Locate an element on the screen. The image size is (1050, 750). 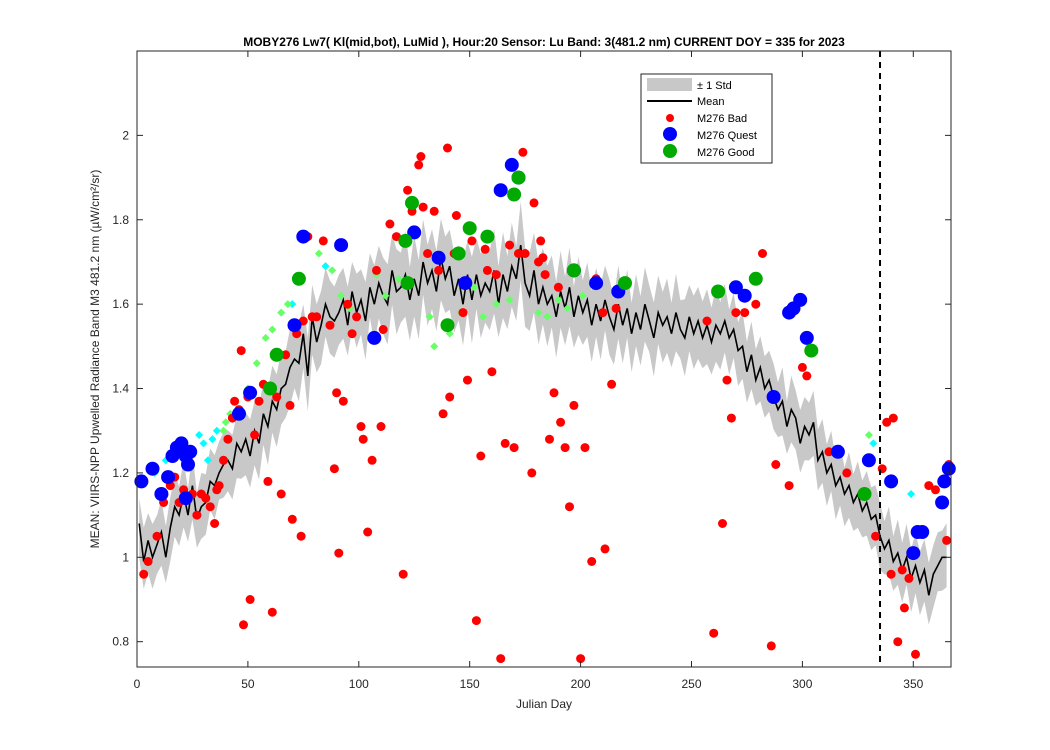
y-tick-label: 1 is located at coordinates (125, 557).